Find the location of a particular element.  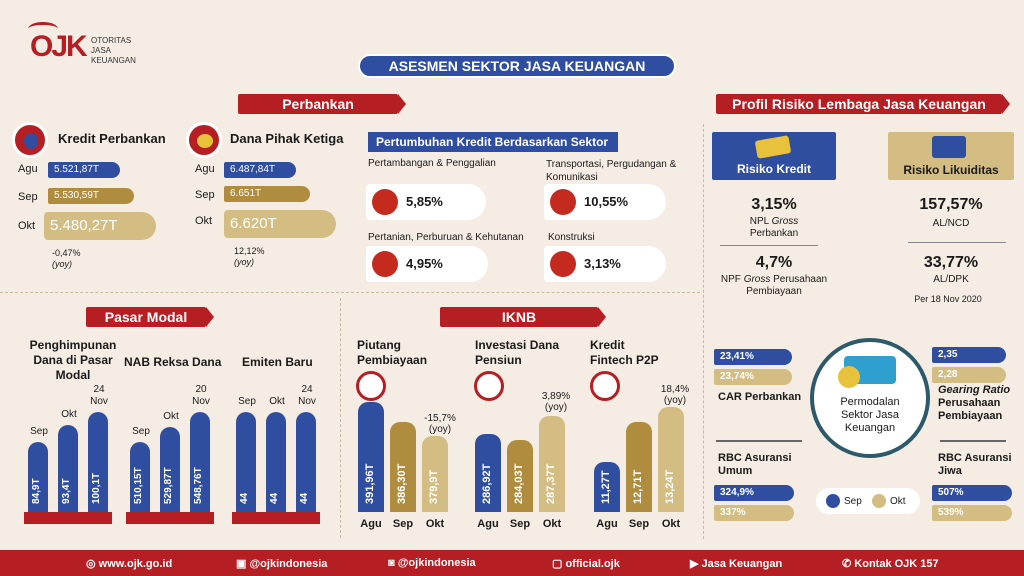

call-link-text: Kontak OJK 157 is located at coordinates (896, 564).